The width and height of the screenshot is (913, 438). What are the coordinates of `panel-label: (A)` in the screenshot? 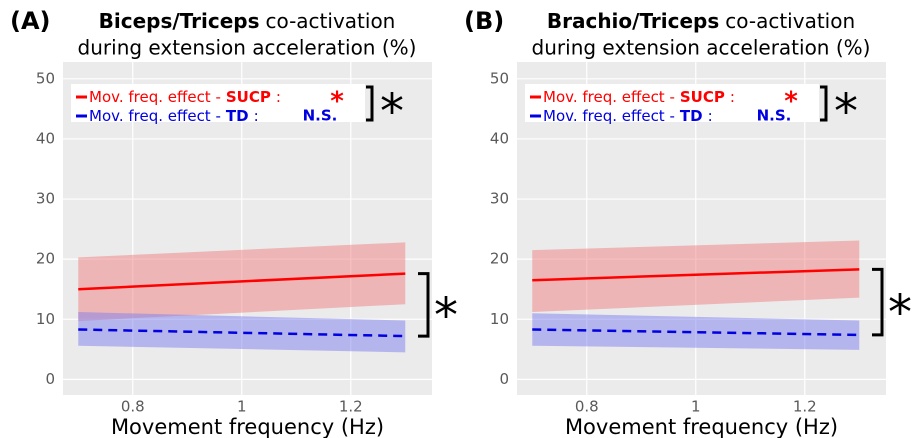 It's located at (30, 21).